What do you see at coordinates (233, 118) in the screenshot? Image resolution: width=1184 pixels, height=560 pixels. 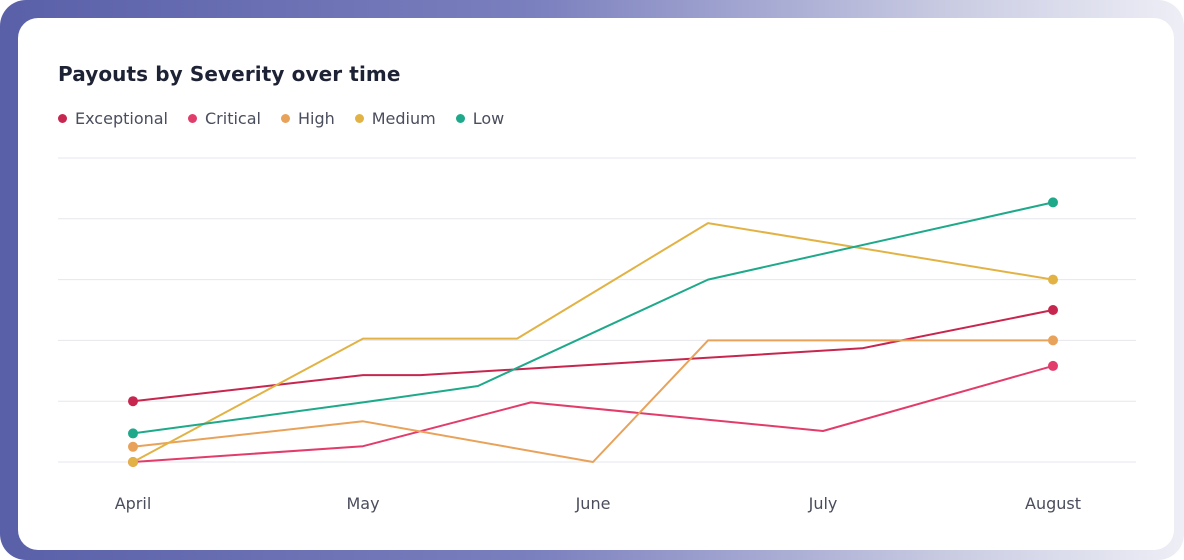 I see `legend-label-critical: Critical` at bounding box center [233, 118].